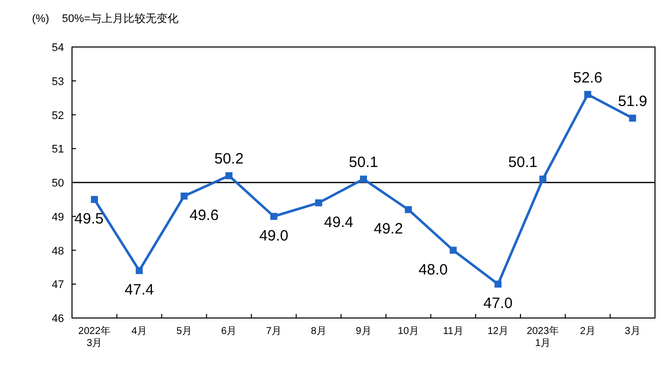  What do you see at coordinates (58, 150) in the screenshot?
I see `ytick: 51` at bounding box center [58, 150].